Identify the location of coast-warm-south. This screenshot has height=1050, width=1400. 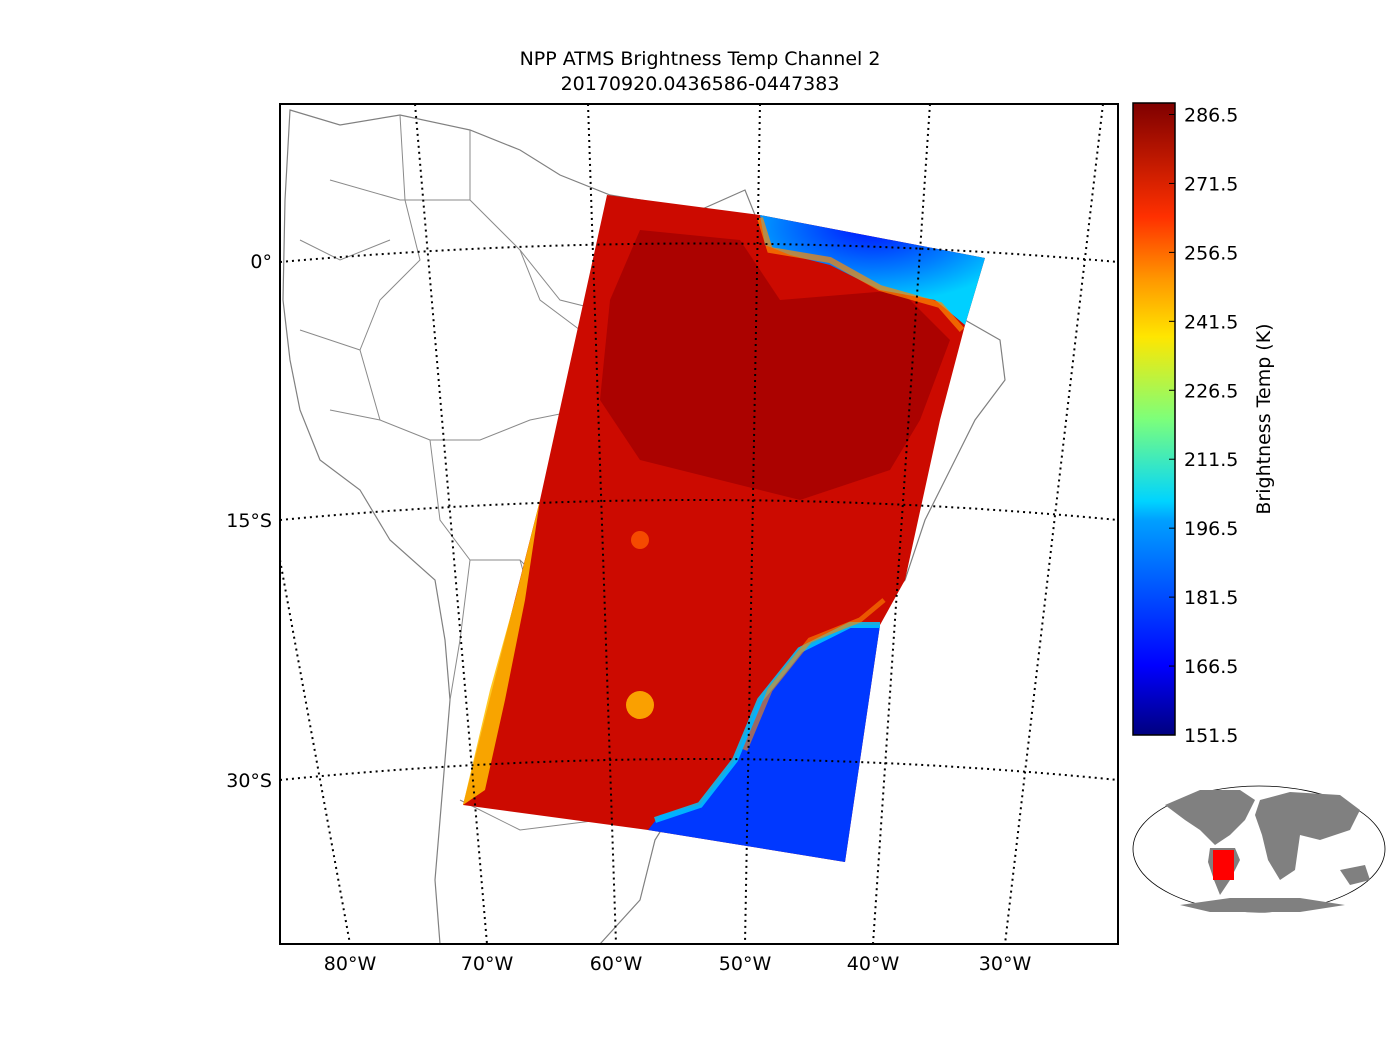
(814, 674).